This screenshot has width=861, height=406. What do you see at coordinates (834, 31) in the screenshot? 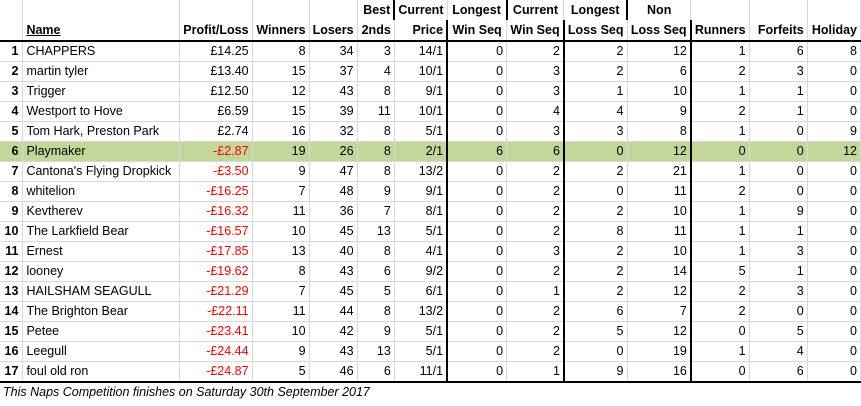
I see `header-holiday: Holiday` at bounding box center [834, 31].